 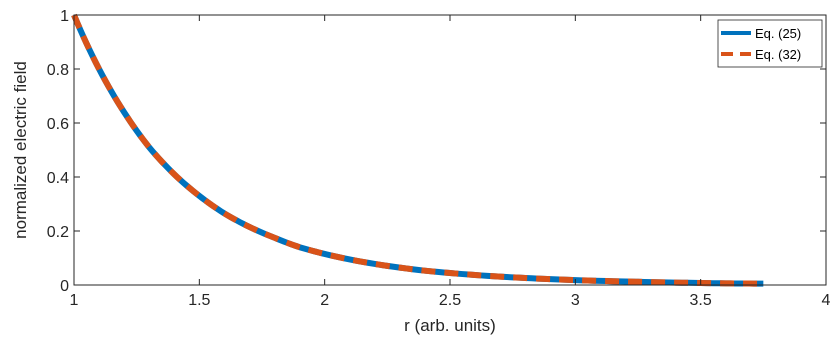 I want to click on x-tick-label: 2, so click(x=324, y=300).